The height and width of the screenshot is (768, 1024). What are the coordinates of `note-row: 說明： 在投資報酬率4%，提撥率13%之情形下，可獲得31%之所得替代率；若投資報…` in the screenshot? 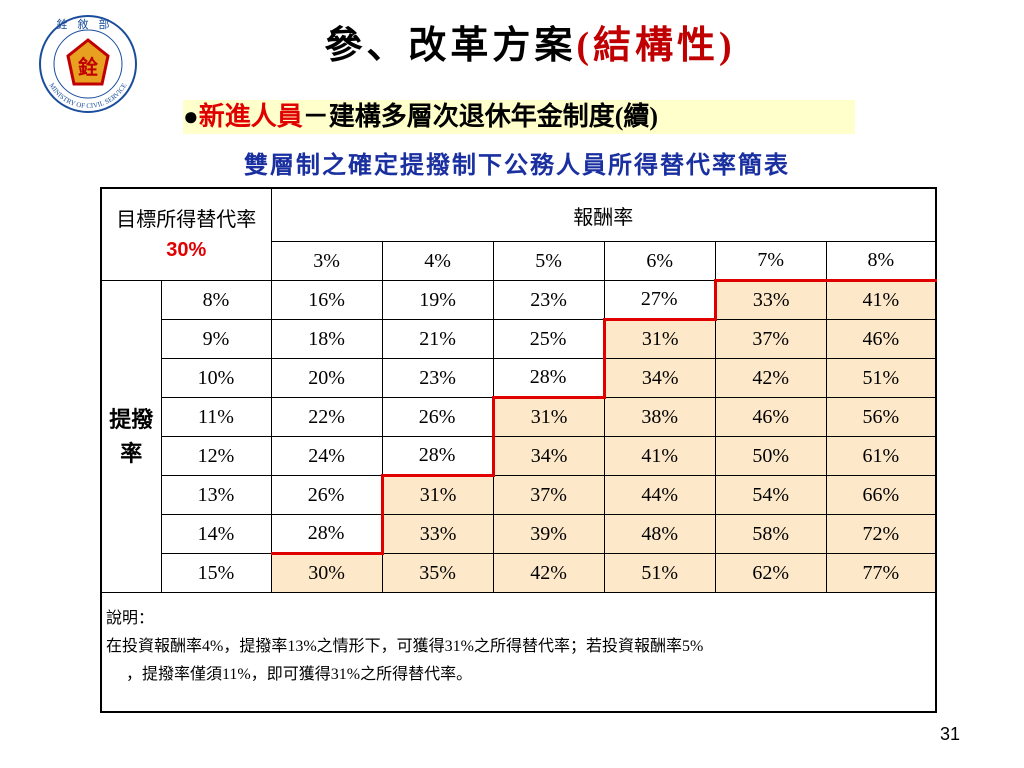 It's located at (518, 652).